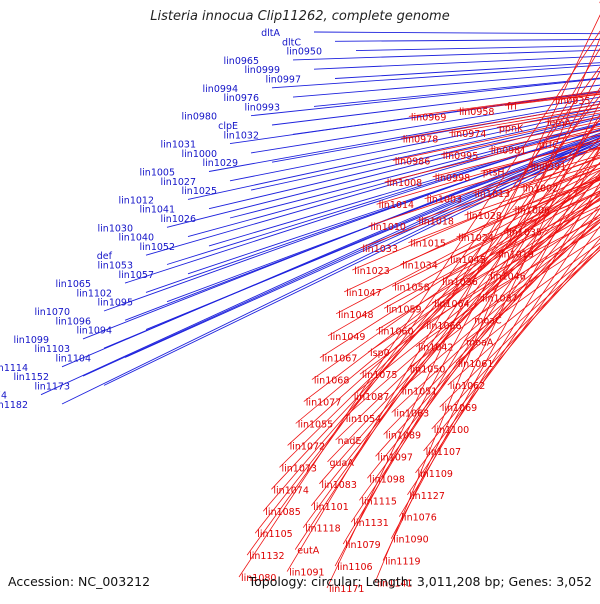  Describe the element at coordinates (370, 523) in the screenshot. I see `reverse-gene-label: lin1131` at that location.